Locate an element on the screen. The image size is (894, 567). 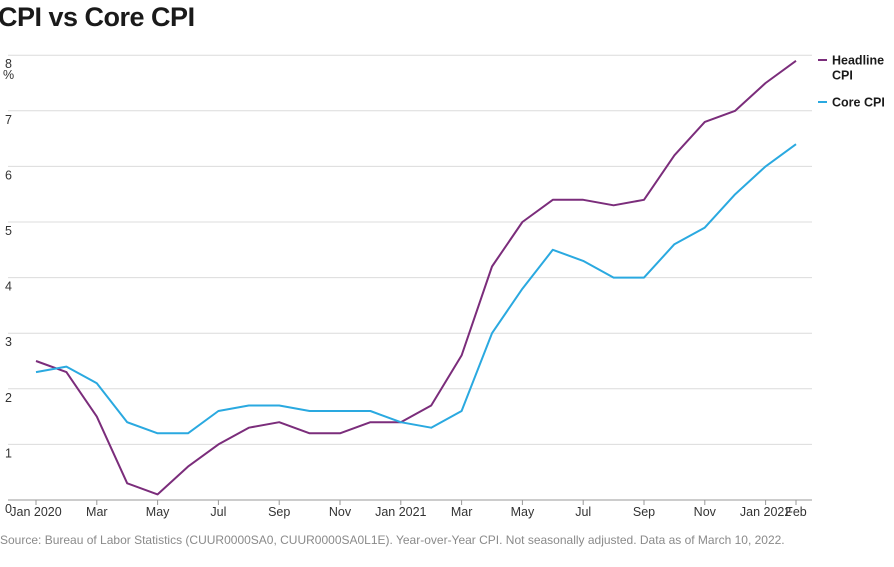
chart-title: CPI vs Core CPI is located at coordinates (97, 17).